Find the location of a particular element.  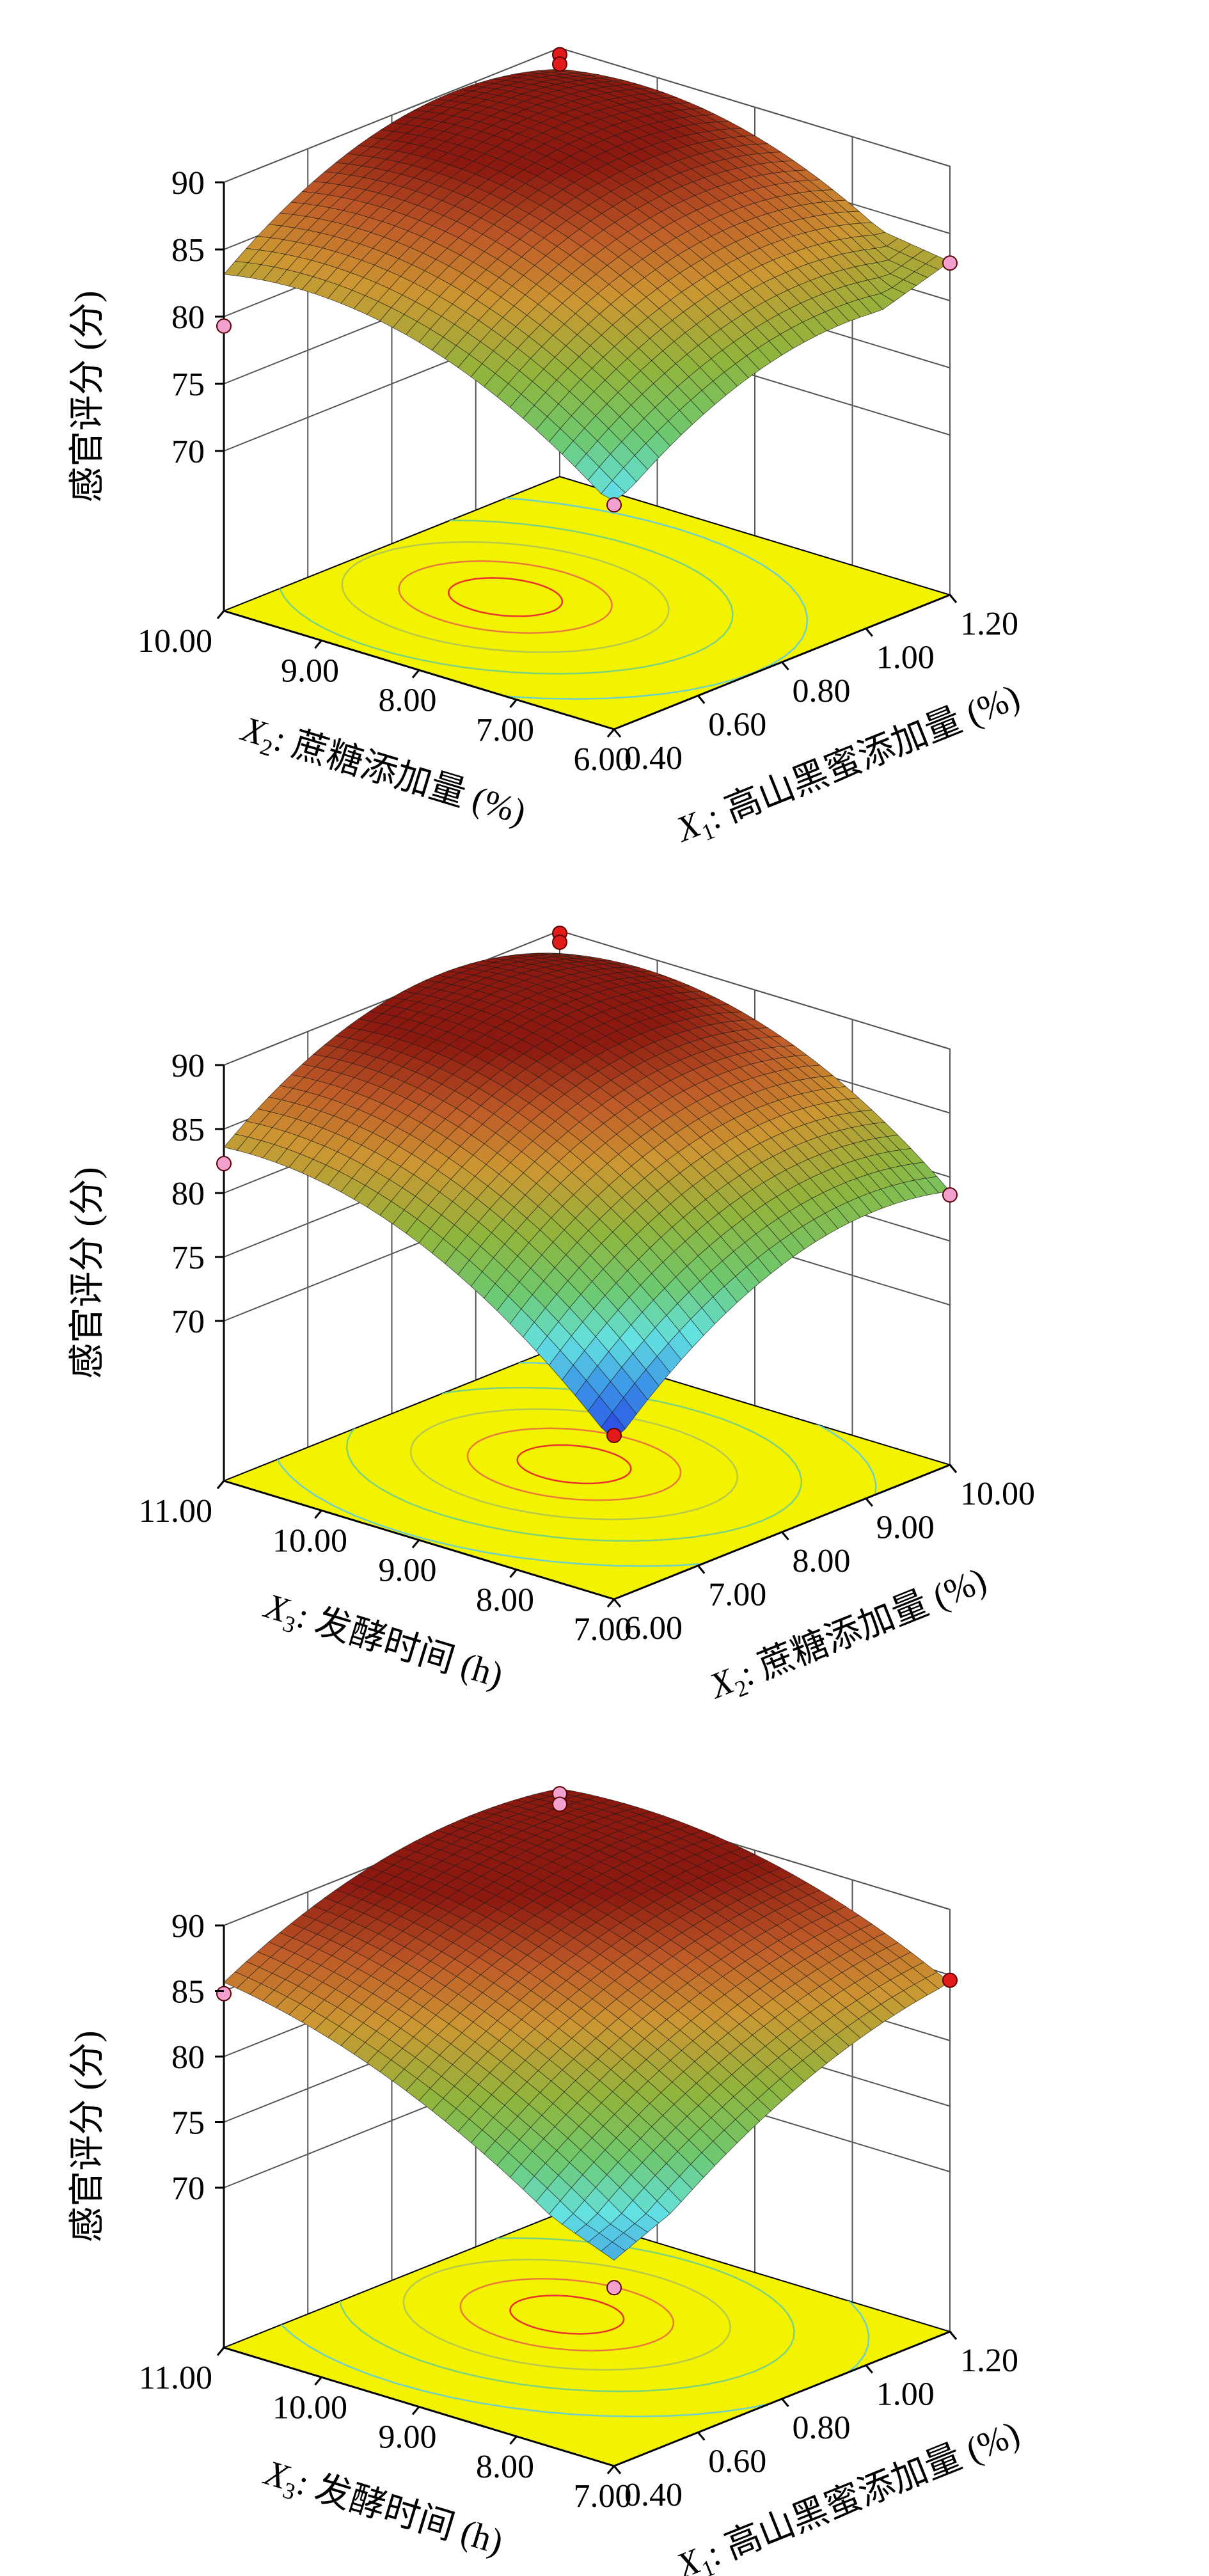

right-axis-tick-label: 10.00 is located at coordinates (997, 1494).